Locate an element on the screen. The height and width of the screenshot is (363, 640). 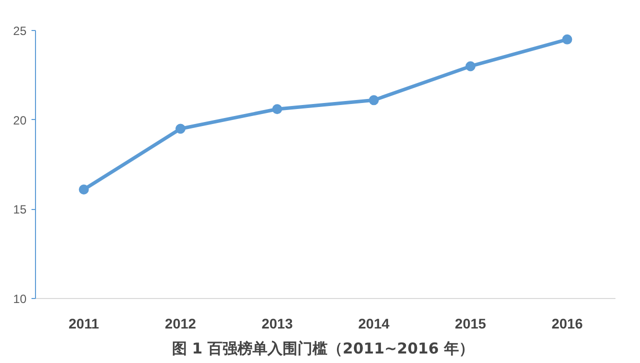
x-tick-label: 2013 is located at coordinates (277, 324).